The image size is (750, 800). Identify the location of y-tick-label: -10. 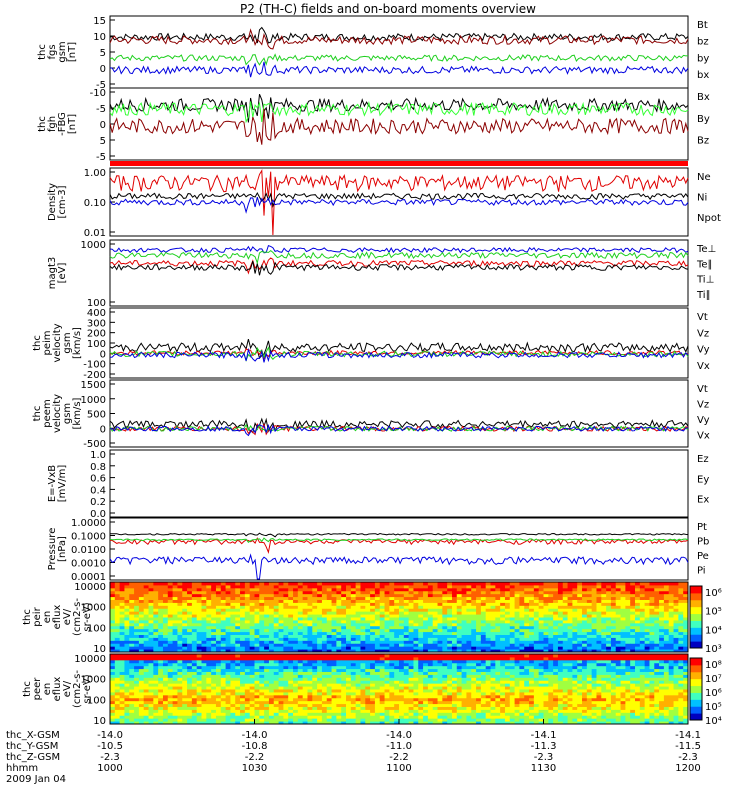
(98, 93).